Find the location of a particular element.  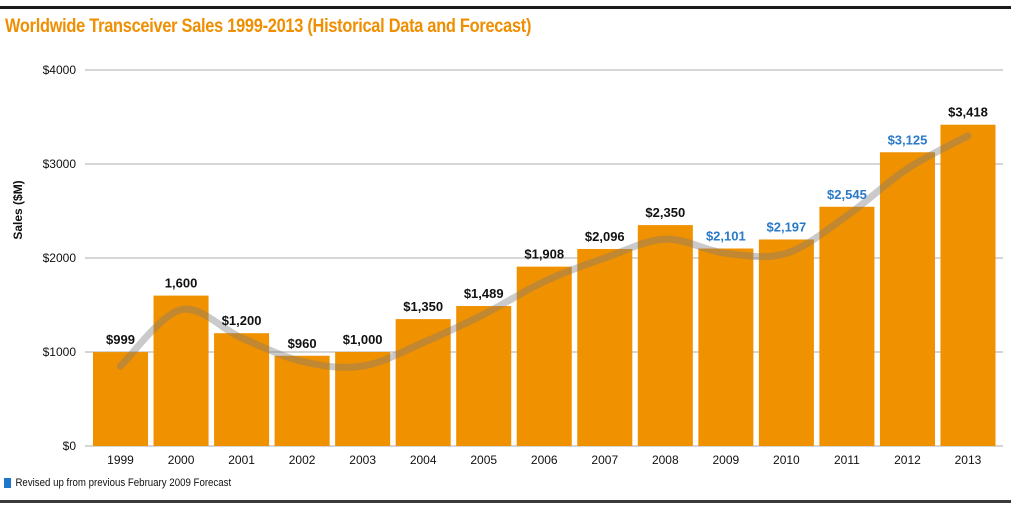

bar-2004 is located at coordinates (423, 382).